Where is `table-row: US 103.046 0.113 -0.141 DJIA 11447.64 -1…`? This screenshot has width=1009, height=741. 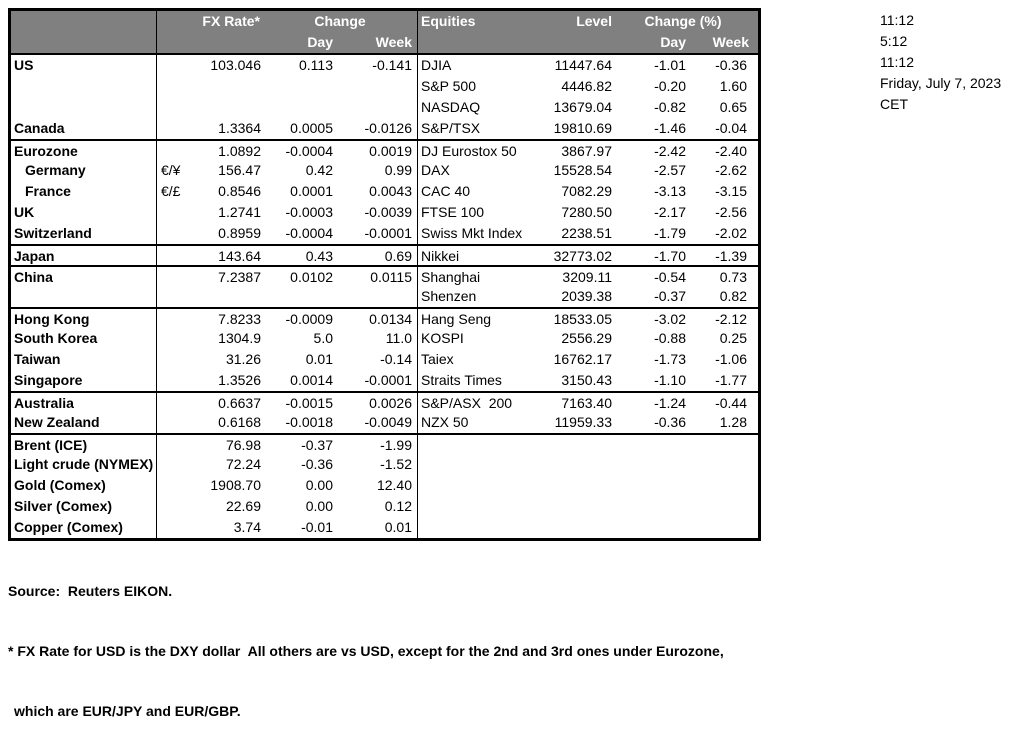
table-row: US 103.046 0.113 -0.141 DJIA 11447.64 -1… is located at coordinates (384, 65).